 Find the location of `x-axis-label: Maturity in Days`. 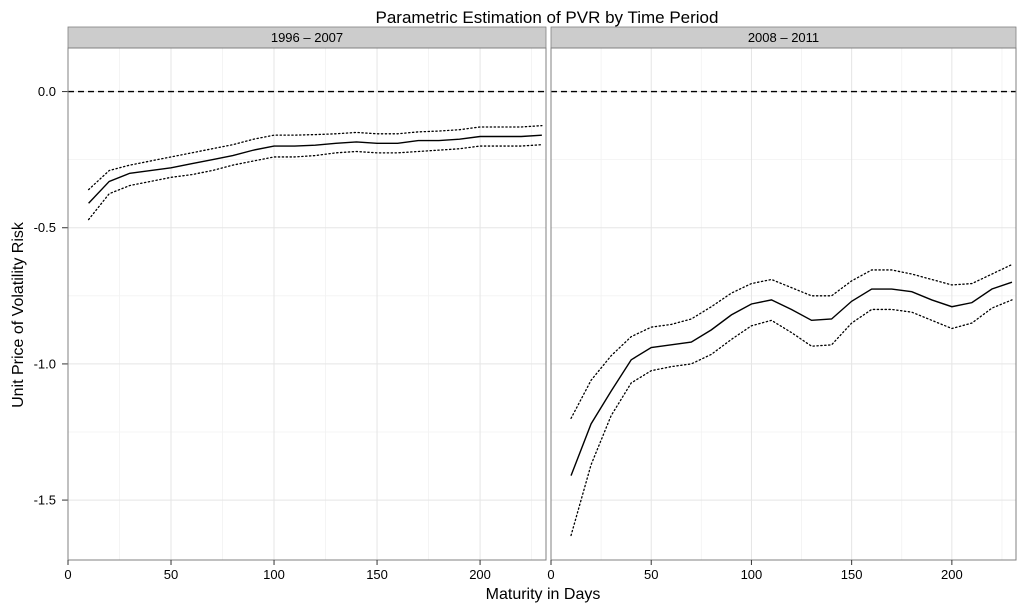

x-axis-label: Maturity in Days is located at coordinates (543, 594).